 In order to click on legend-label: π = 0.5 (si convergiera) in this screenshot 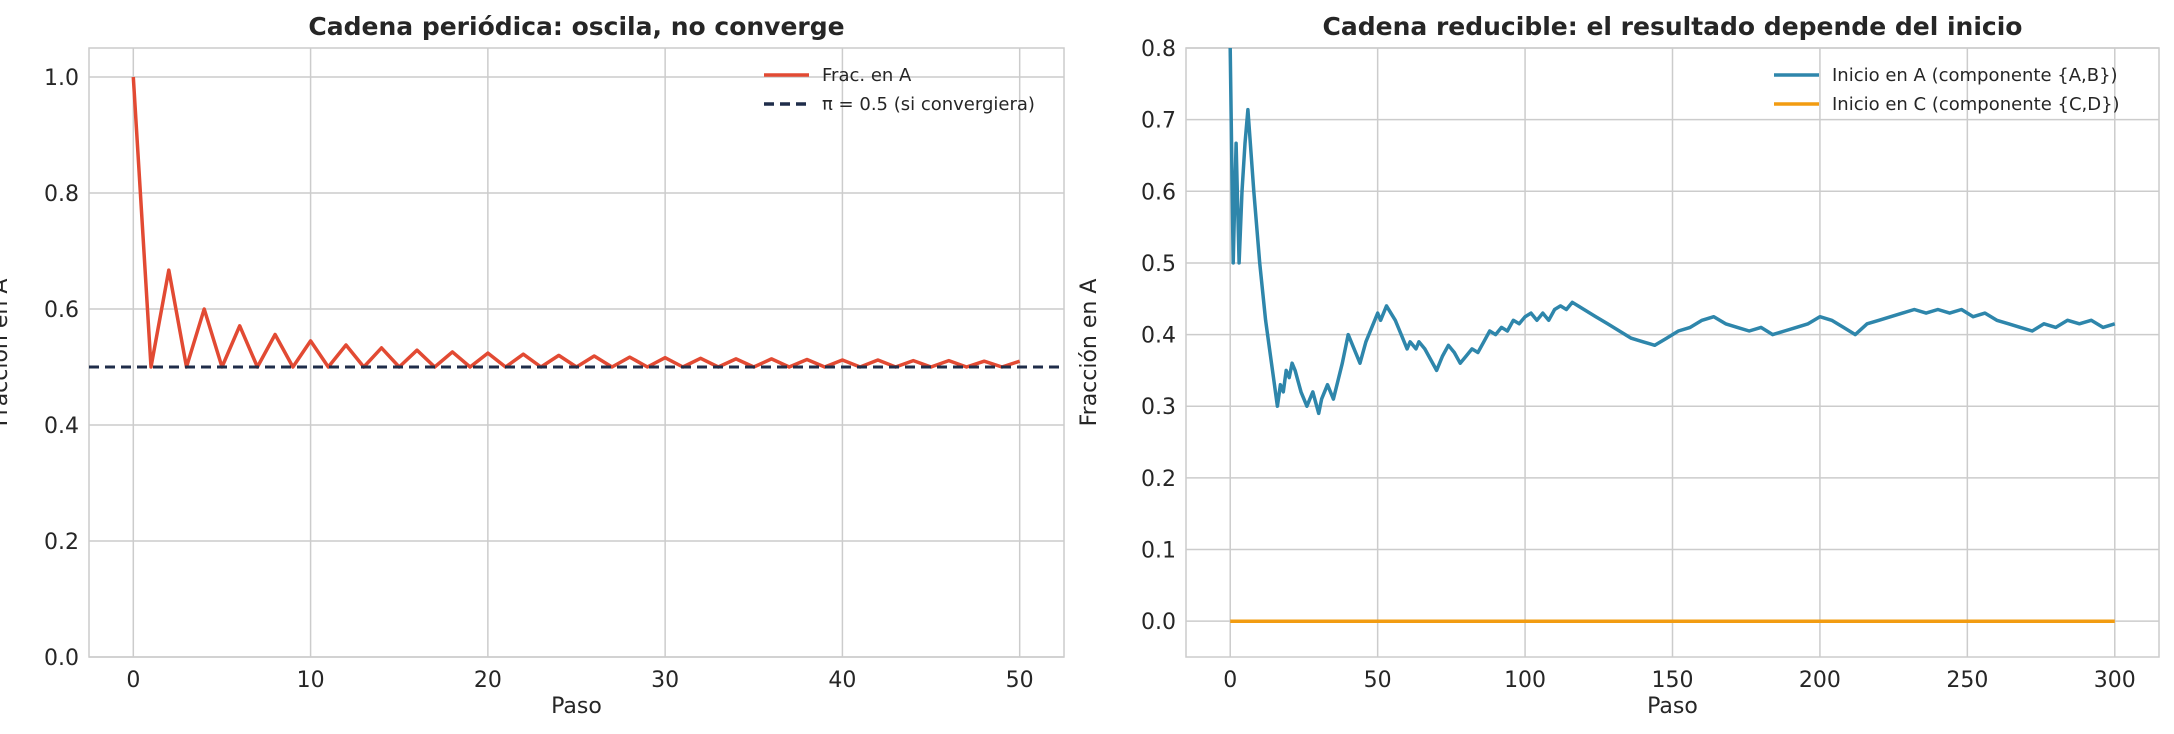, I will do `click(928, 104)`.